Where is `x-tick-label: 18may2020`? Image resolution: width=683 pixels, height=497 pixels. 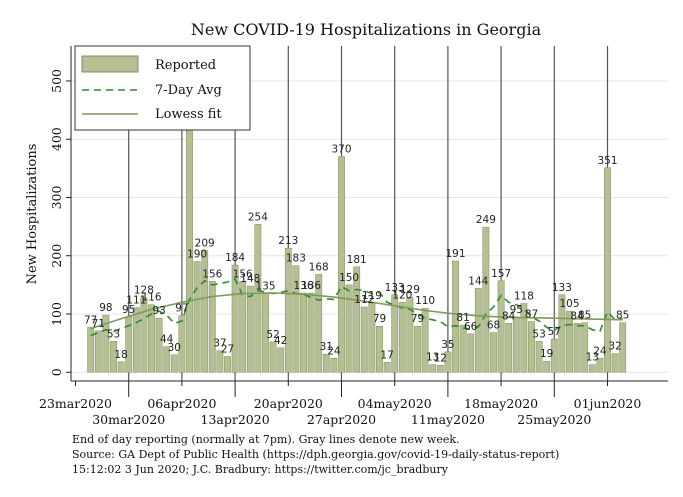
x-tick-label: 18may2020 is located at coordinates (501, 403).